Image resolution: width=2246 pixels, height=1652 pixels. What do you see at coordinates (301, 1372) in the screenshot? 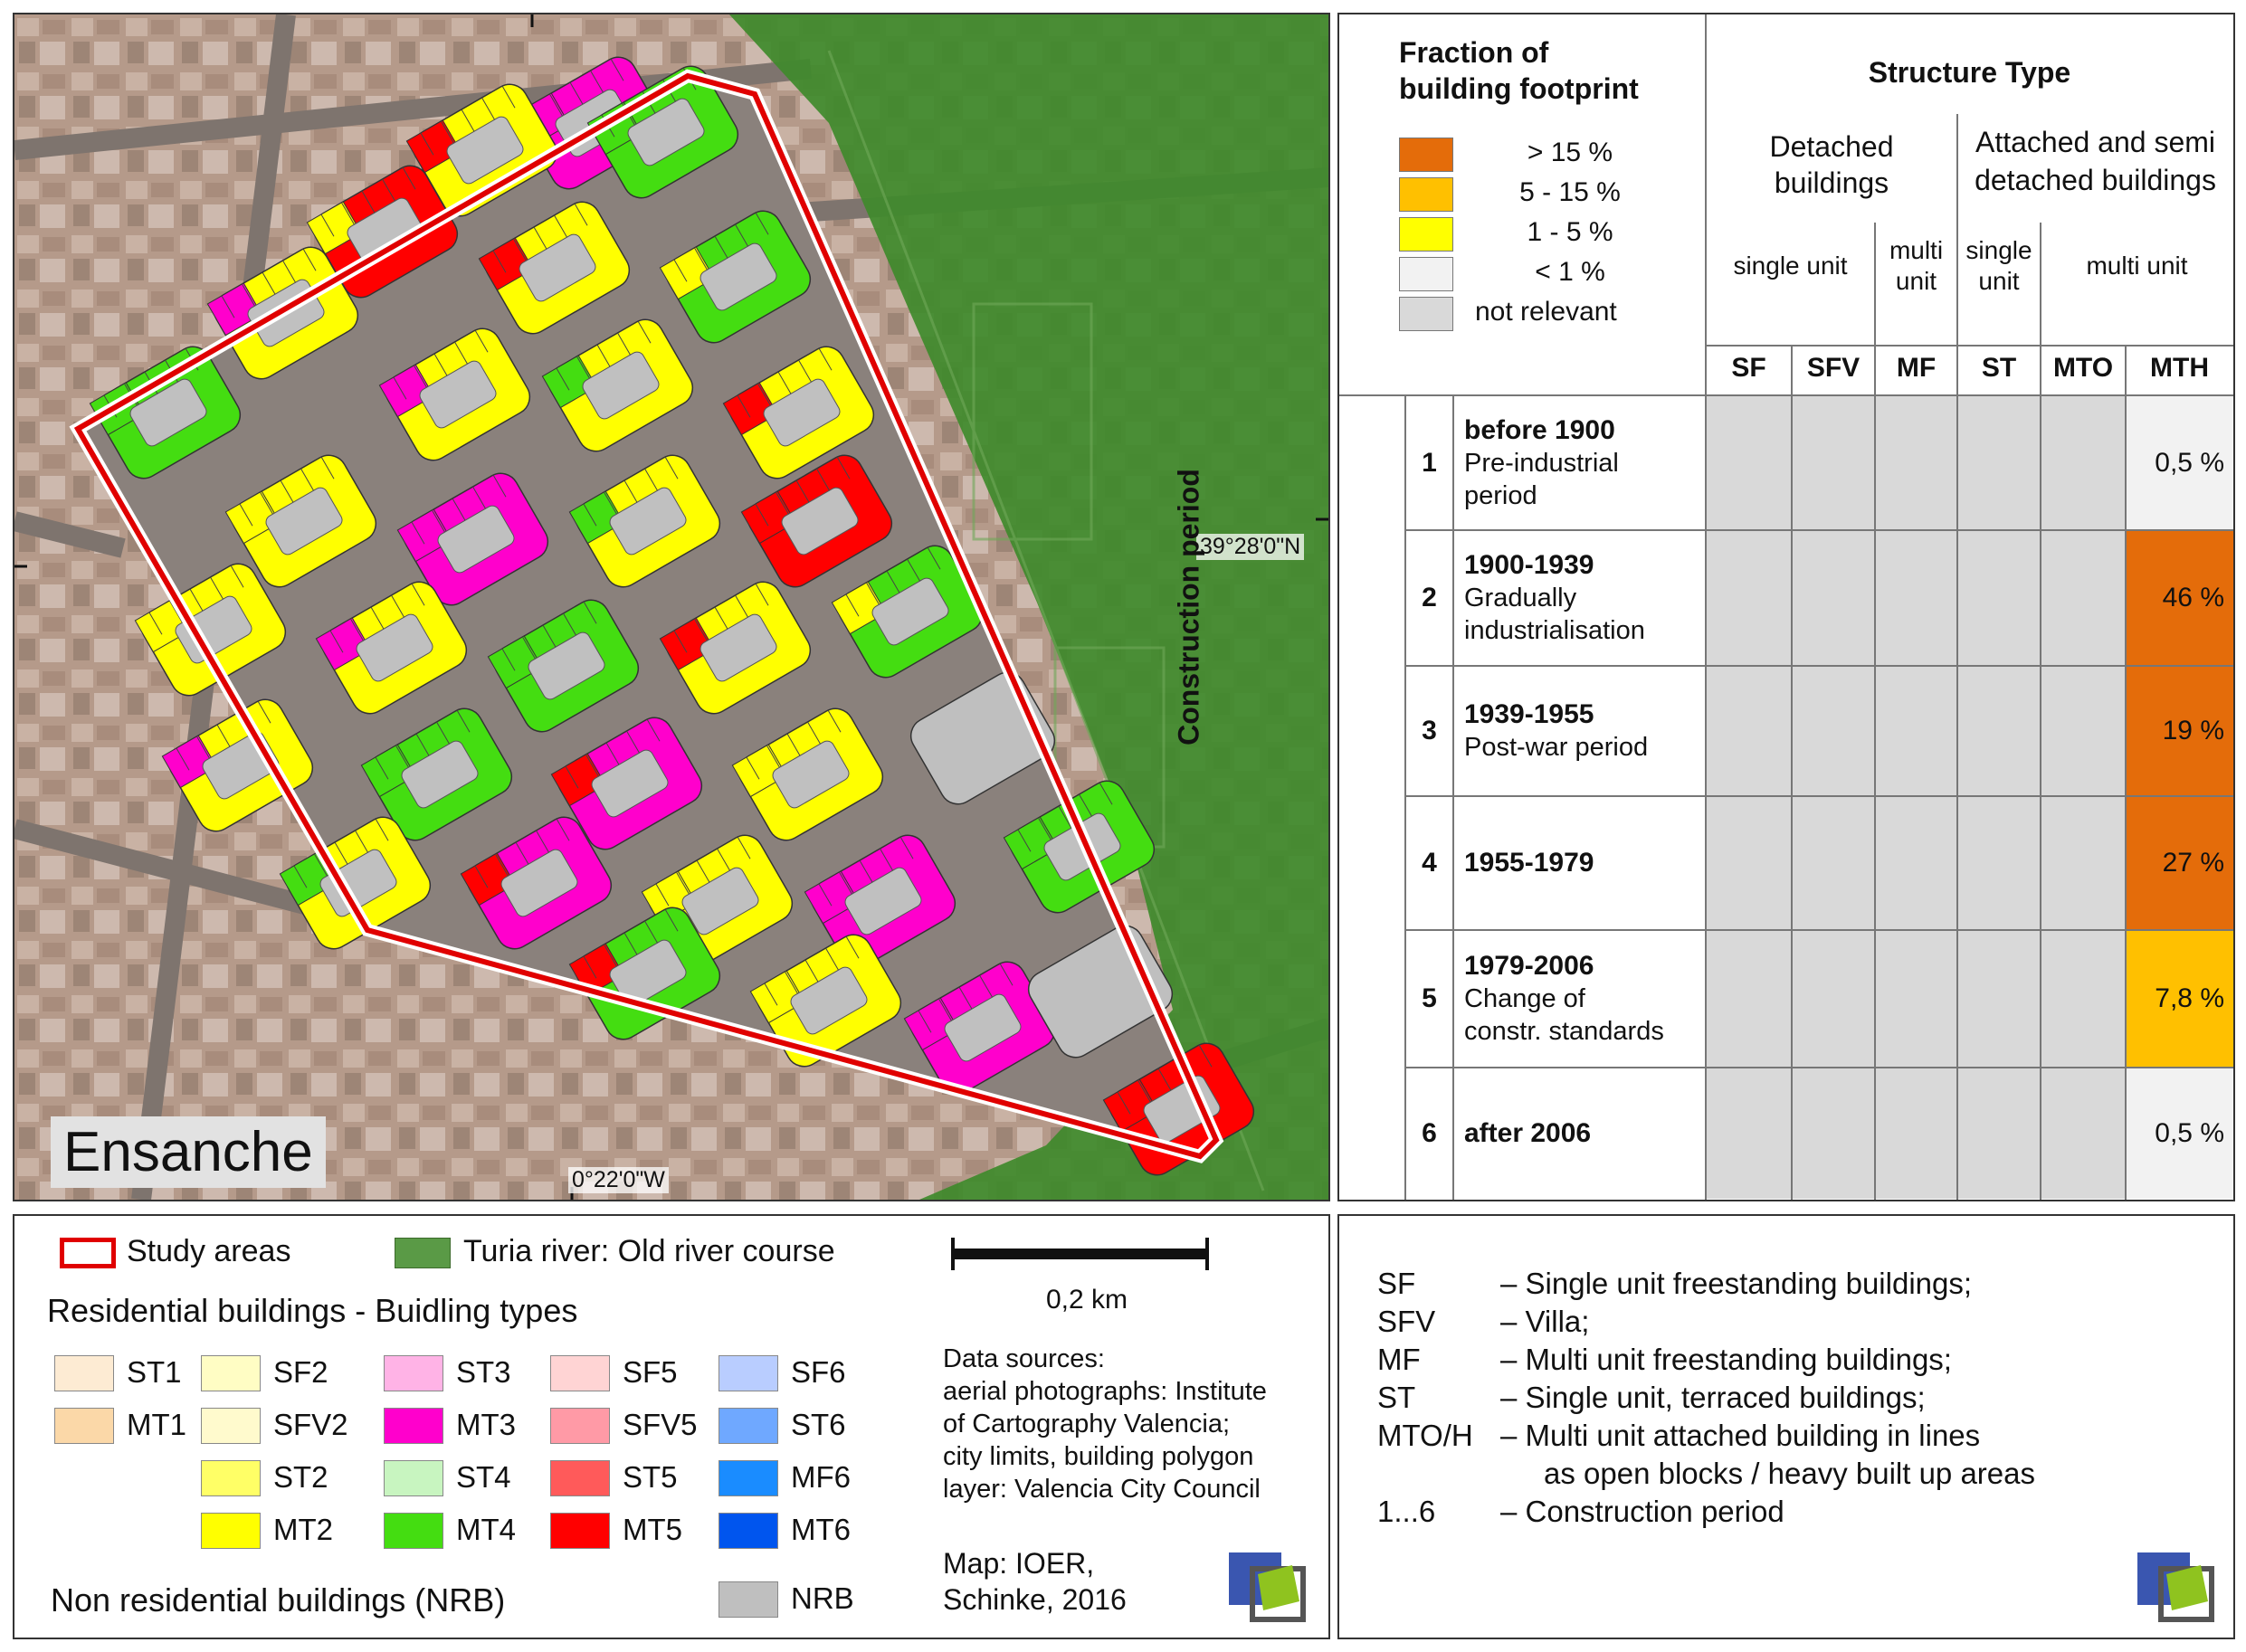
I see `building-type-label: SF2` at bounding box center [301, 1372].